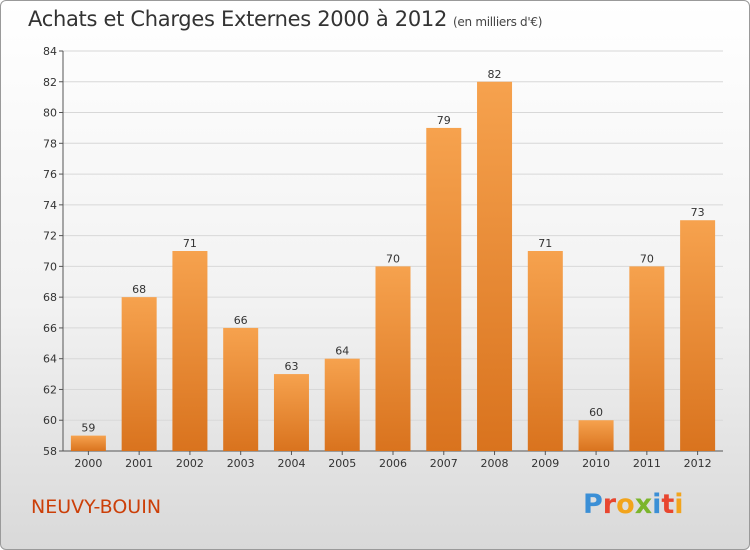 This screenshot has height=550, width=750. What do you see at coordinates (647, 463) in the screenshot?
I see `x-tick-label: 2011` at bounding box center [647, 463].